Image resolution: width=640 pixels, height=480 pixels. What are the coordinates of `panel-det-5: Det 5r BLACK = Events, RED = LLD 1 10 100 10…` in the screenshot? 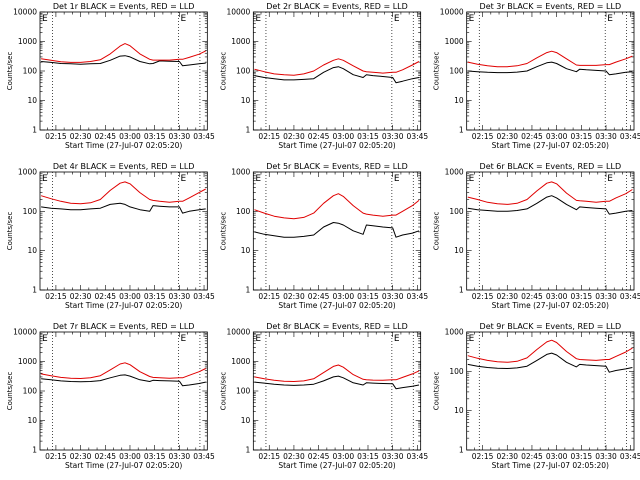 It's located at (323, 236).